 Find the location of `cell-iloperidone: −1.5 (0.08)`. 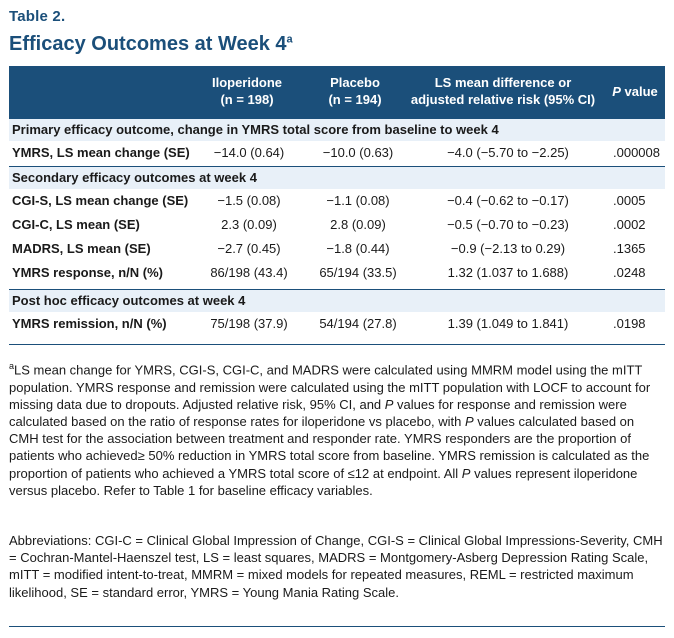

cell-iloperidone: −1.5 (0.08) is located at coordinates (249, 200).